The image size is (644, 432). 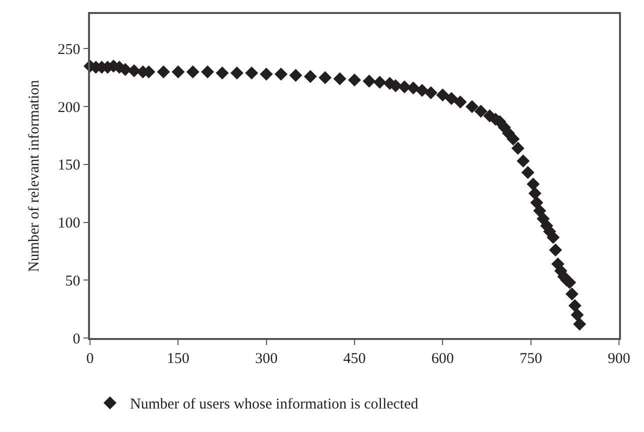 What do you see at coordinates (274, 404) in the screenshot?
I see `legend-label: Number of users whose information is collected` at bounding box center [274, 404].